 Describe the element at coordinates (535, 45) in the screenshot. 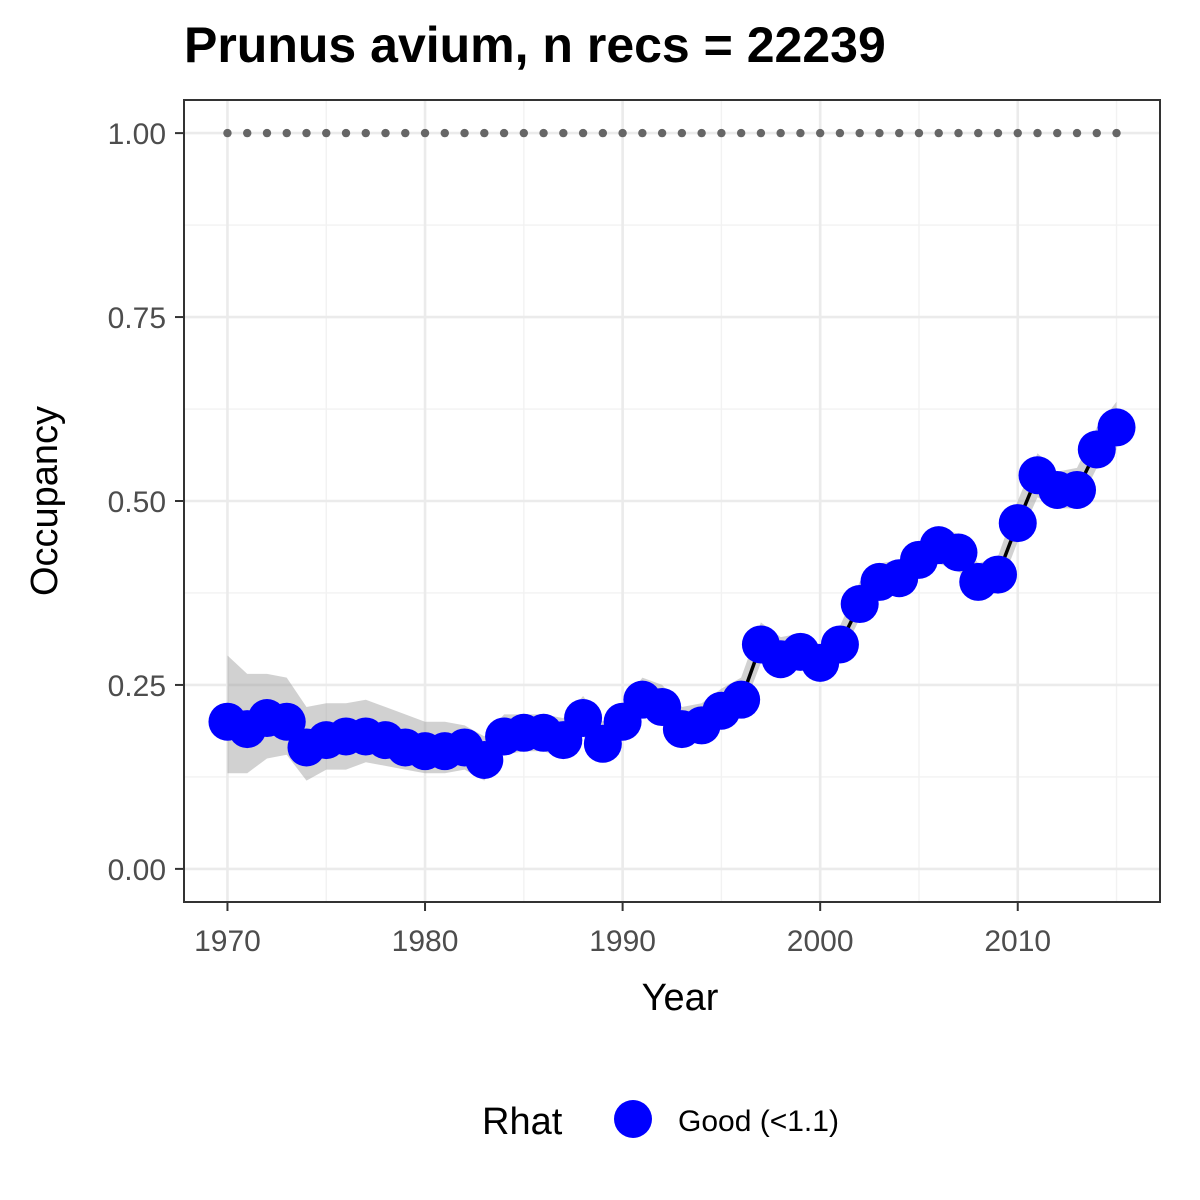

I see `chart-title: Prunus avium, n recs = 22239` at that location.